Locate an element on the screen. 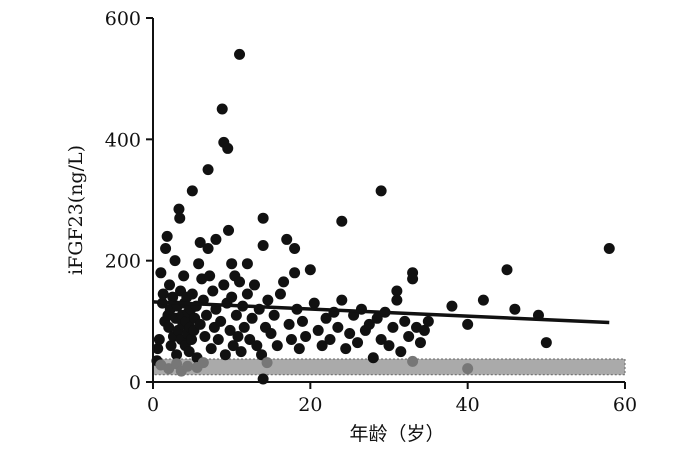  x-tick-label: 40 is located at coordinates (468, 405).